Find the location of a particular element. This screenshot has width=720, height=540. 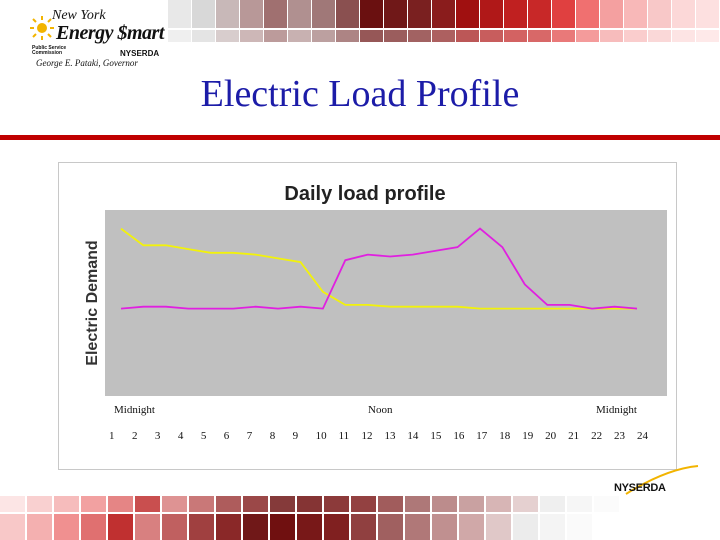

hour-tick-label: 23 is located at coordinates (620, 436).